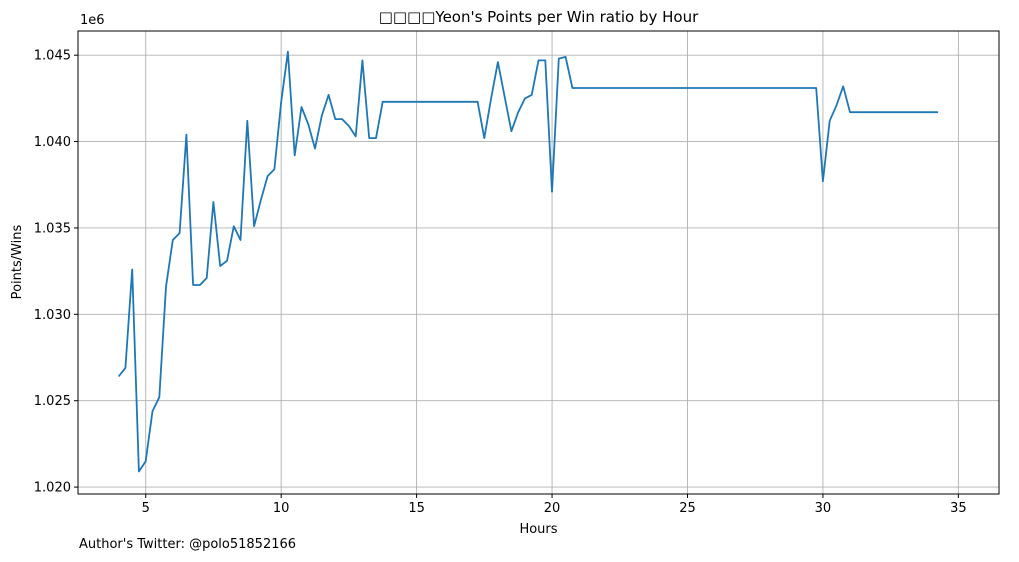  Describe the element at coordinates (52, 56) in the screenshot. I see `y-tick-label: 1.045` at that location.